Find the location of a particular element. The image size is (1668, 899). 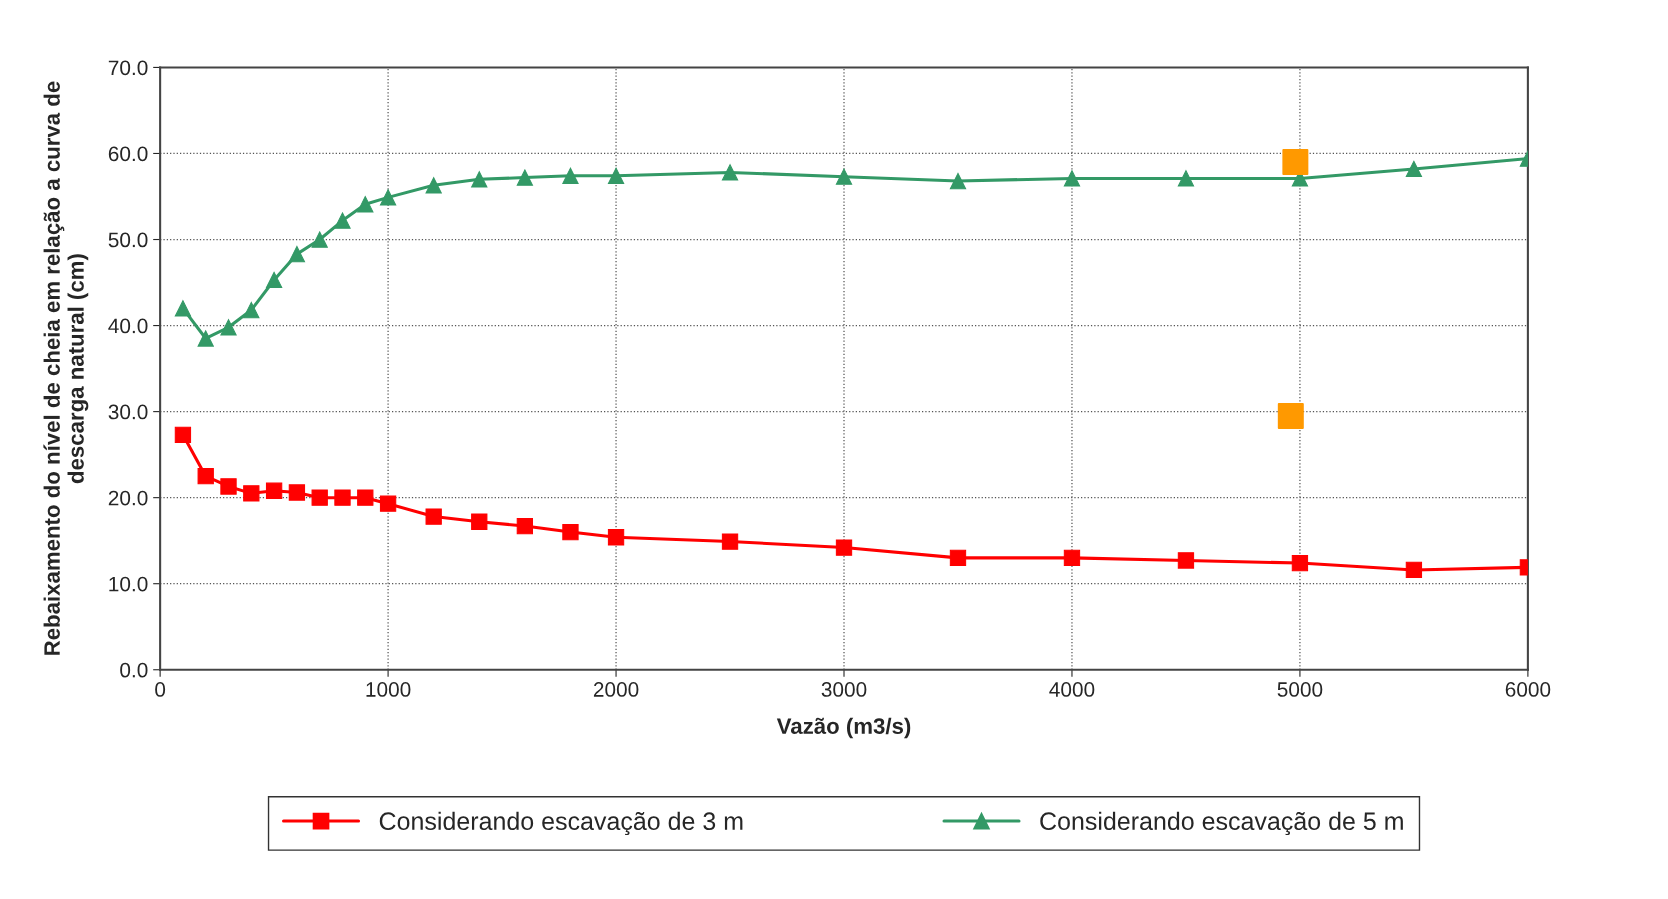

legend-label: Considerando escavação de 5 m is located at coordinates (1221, 823).